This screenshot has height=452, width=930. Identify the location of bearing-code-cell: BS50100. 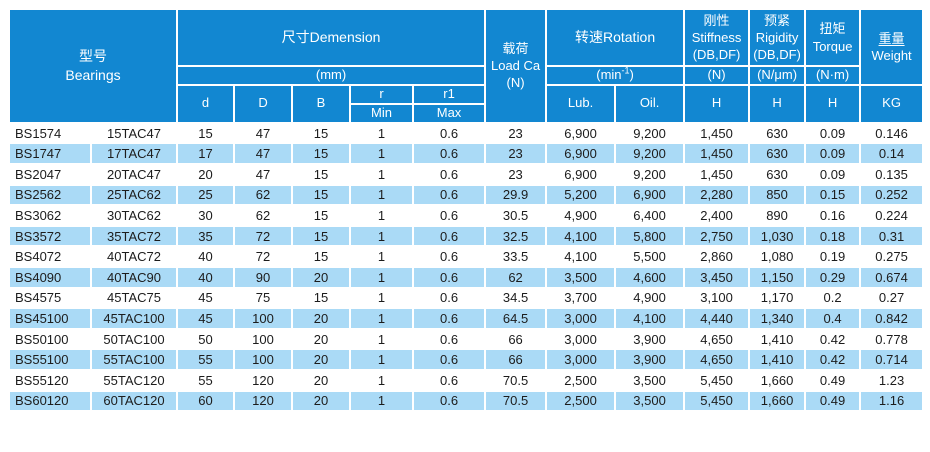
(50, 339).